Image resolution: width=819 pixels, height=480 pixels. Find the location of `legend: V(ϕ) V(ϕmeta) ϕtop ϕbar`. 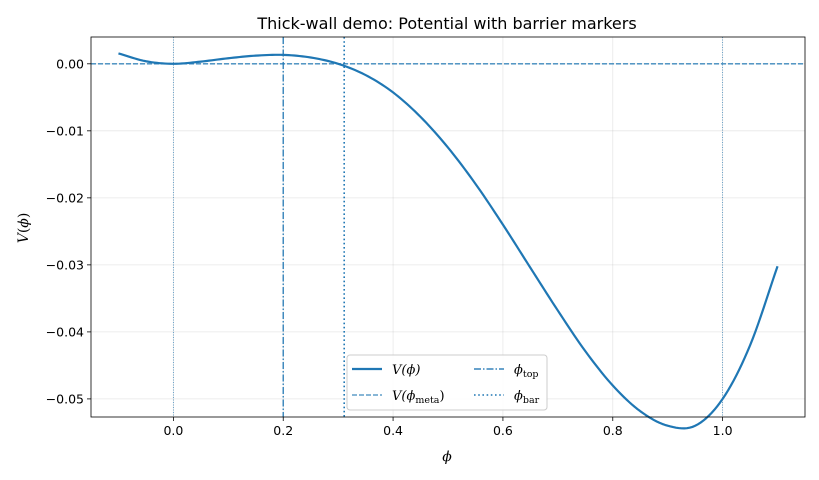

legend: V(ϕ) V(ϕmeta) ϕtop ϕbar is located at coordinates (447, 382).